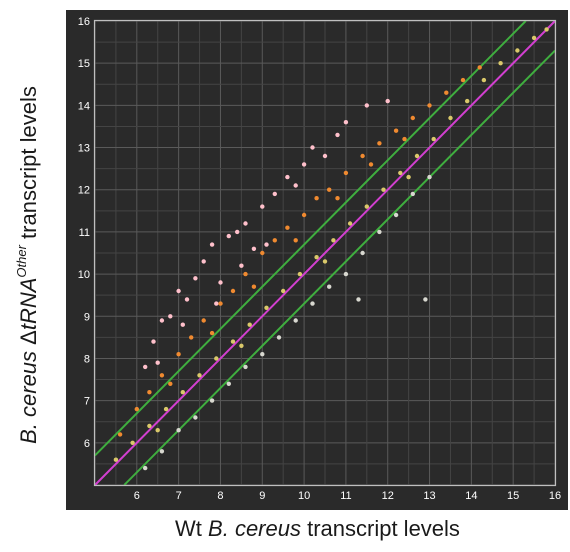  I want to click on y-axis-label: B. cereus ΔtRNAOther transcript levels, so click(27, 265).